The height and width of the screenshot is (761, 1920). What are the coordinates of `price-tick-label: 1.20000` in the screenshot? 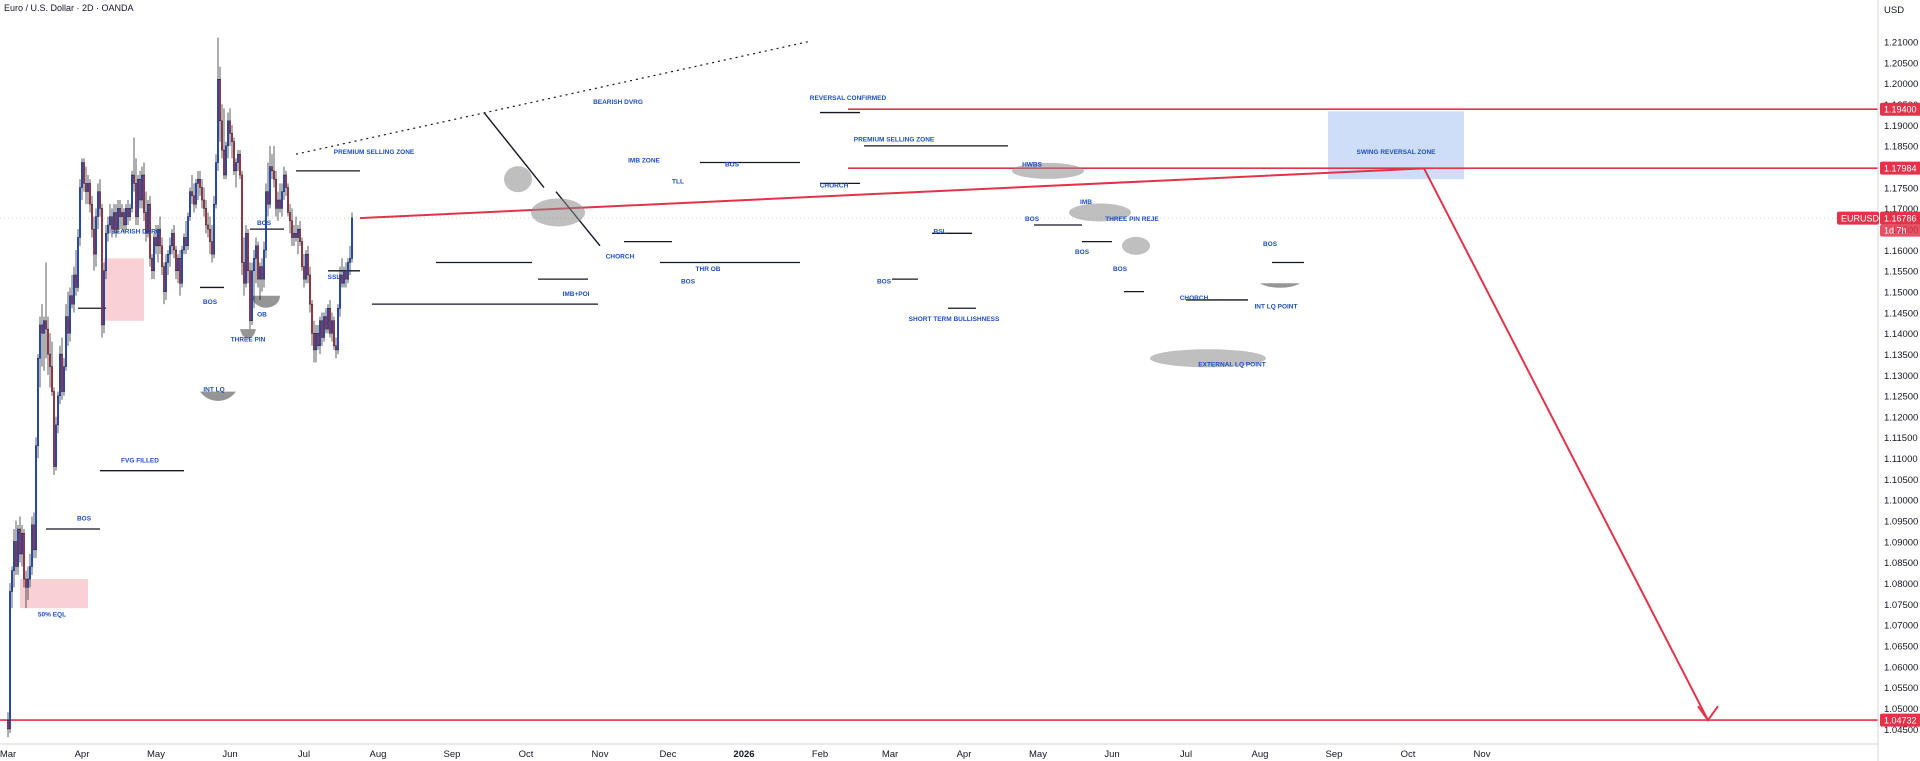 It's located at (1901, 84).